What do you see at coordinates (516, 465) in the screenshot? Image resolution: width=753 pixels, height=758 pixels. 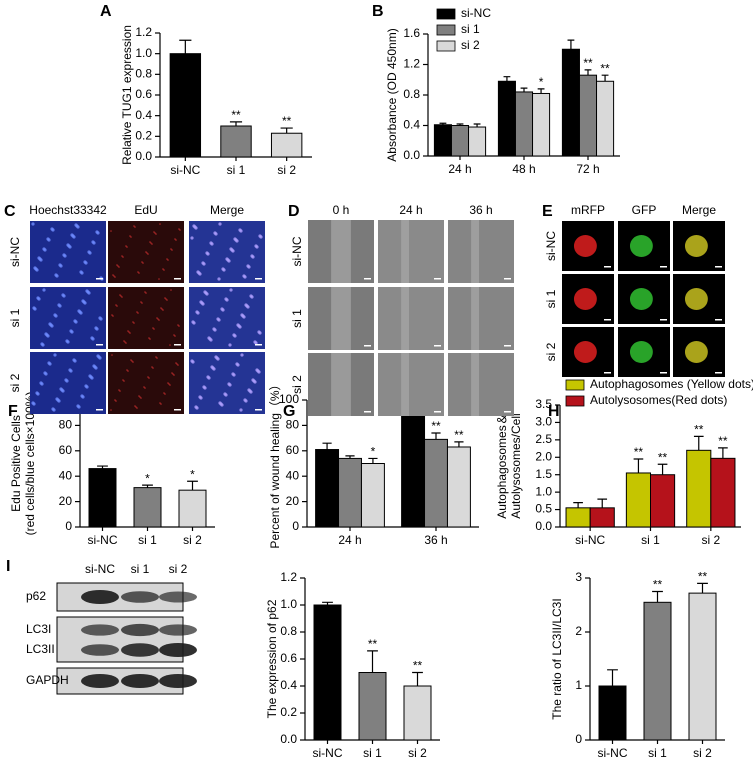 I see `y-axis-label: Autolysosomes/Cell` at bounding box center [516, 465].